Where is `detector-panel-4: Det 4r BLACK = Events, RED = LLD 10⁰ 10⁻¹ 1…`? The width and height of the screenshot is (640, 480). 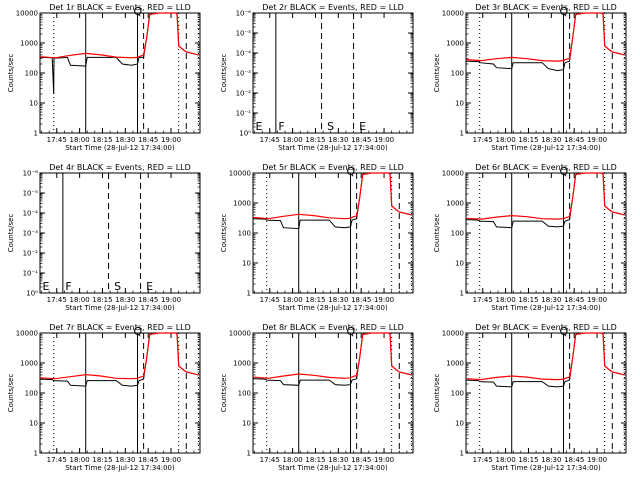 detector-panel-4: Det 4r BLACK = Events, RED = LLD 10⁰ 10⁻¹ 1… is located at coordinates (104, 237).